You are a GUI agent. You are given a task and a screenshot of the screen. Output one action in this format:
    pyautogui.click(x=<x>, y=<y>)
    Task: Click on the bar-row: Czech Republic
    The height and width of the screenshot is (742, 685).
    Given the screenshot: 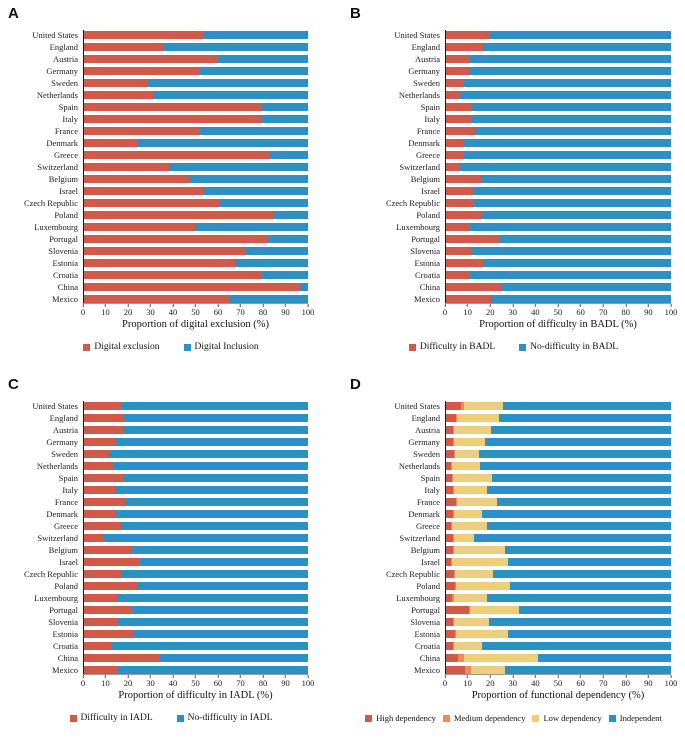 What is the action you would take?
    pyautogui.click(x=519, y=203)
    